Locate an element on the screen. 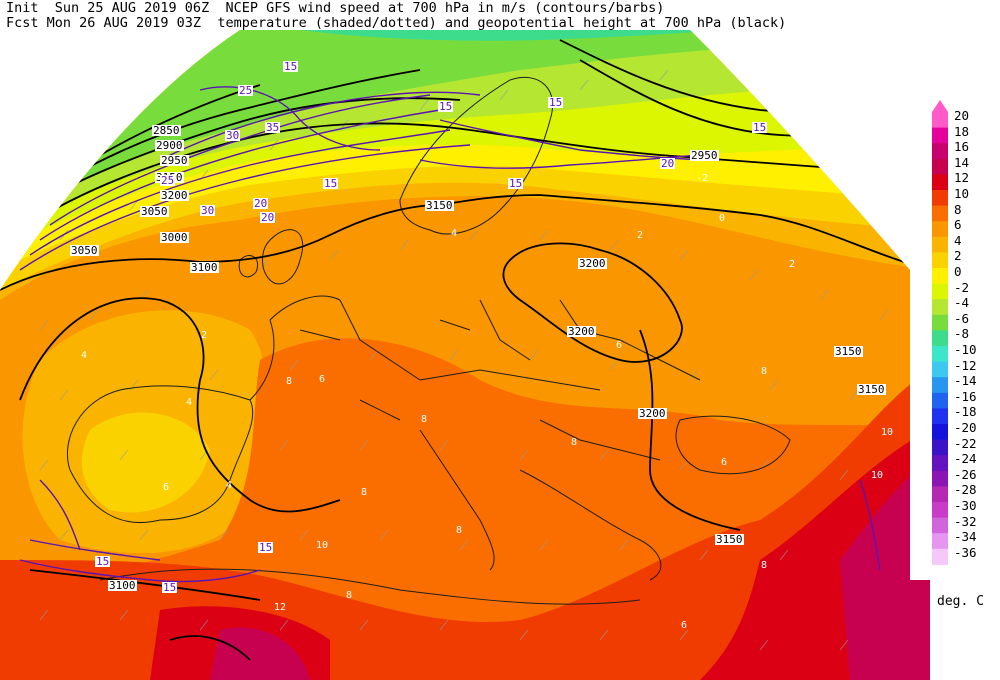 The image size is (1000, 680). legend-label: -2 is located at coordinates (962, 287).